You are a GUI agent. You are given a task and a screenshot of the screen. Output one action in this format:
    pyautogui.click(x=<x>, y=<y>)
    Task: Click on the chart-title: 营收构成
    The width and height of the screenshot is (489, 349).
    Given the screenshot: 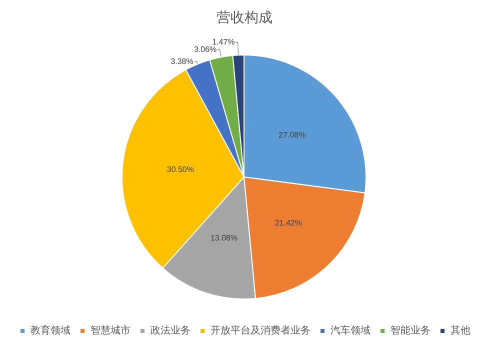 What is the action you would take?
    pyautogui.click(x=244, y=18)
    